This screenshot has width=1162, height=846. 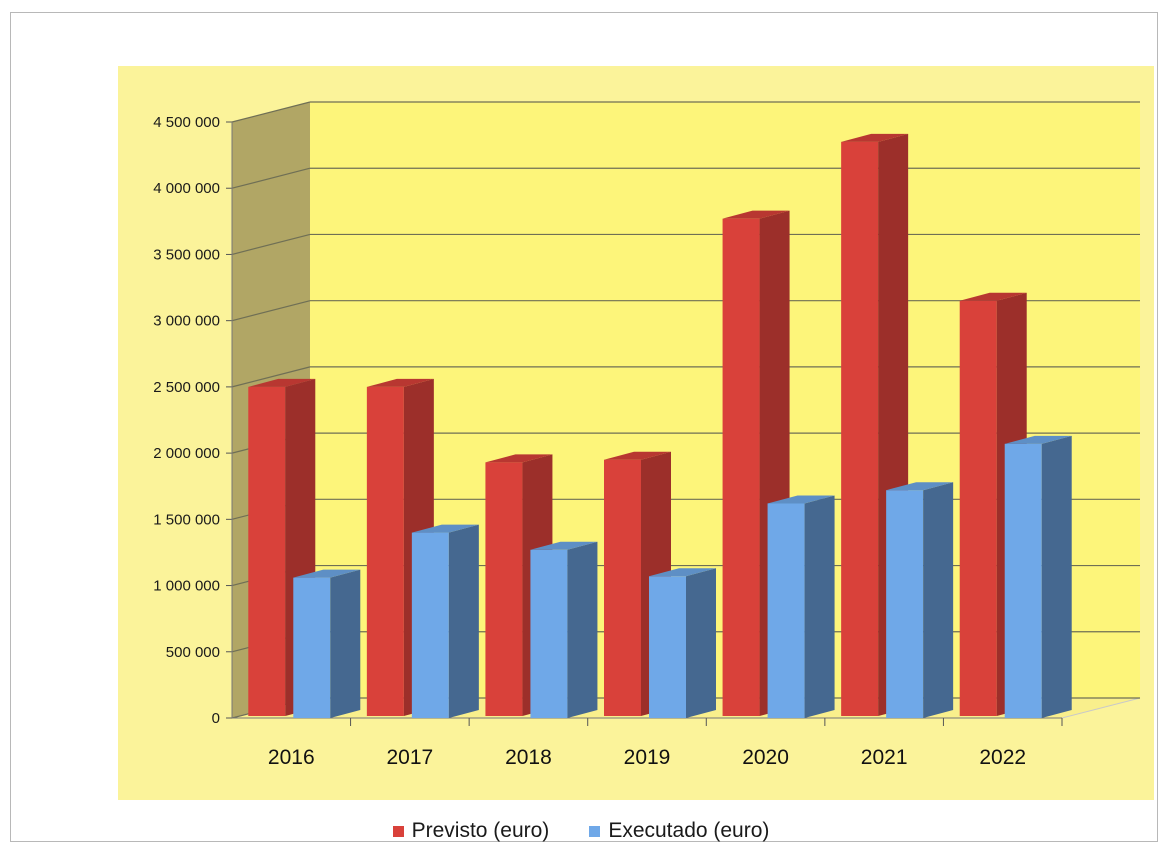 What do you see at coordinates (186, 586) in the screenshot?
I see `y-tick-label: 1 000 000` at bounding box center [186, 586].